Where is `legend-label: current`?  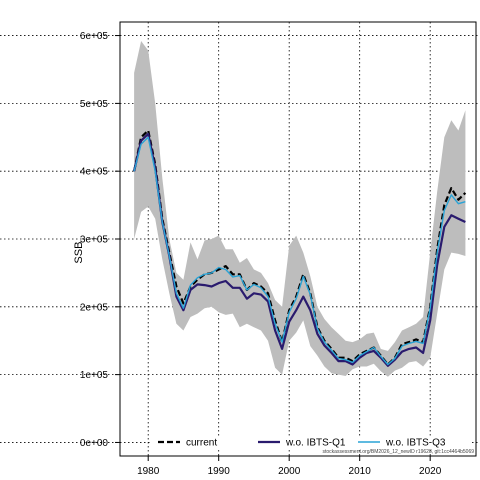 legend-label: current is located at coordinates (201, 443).